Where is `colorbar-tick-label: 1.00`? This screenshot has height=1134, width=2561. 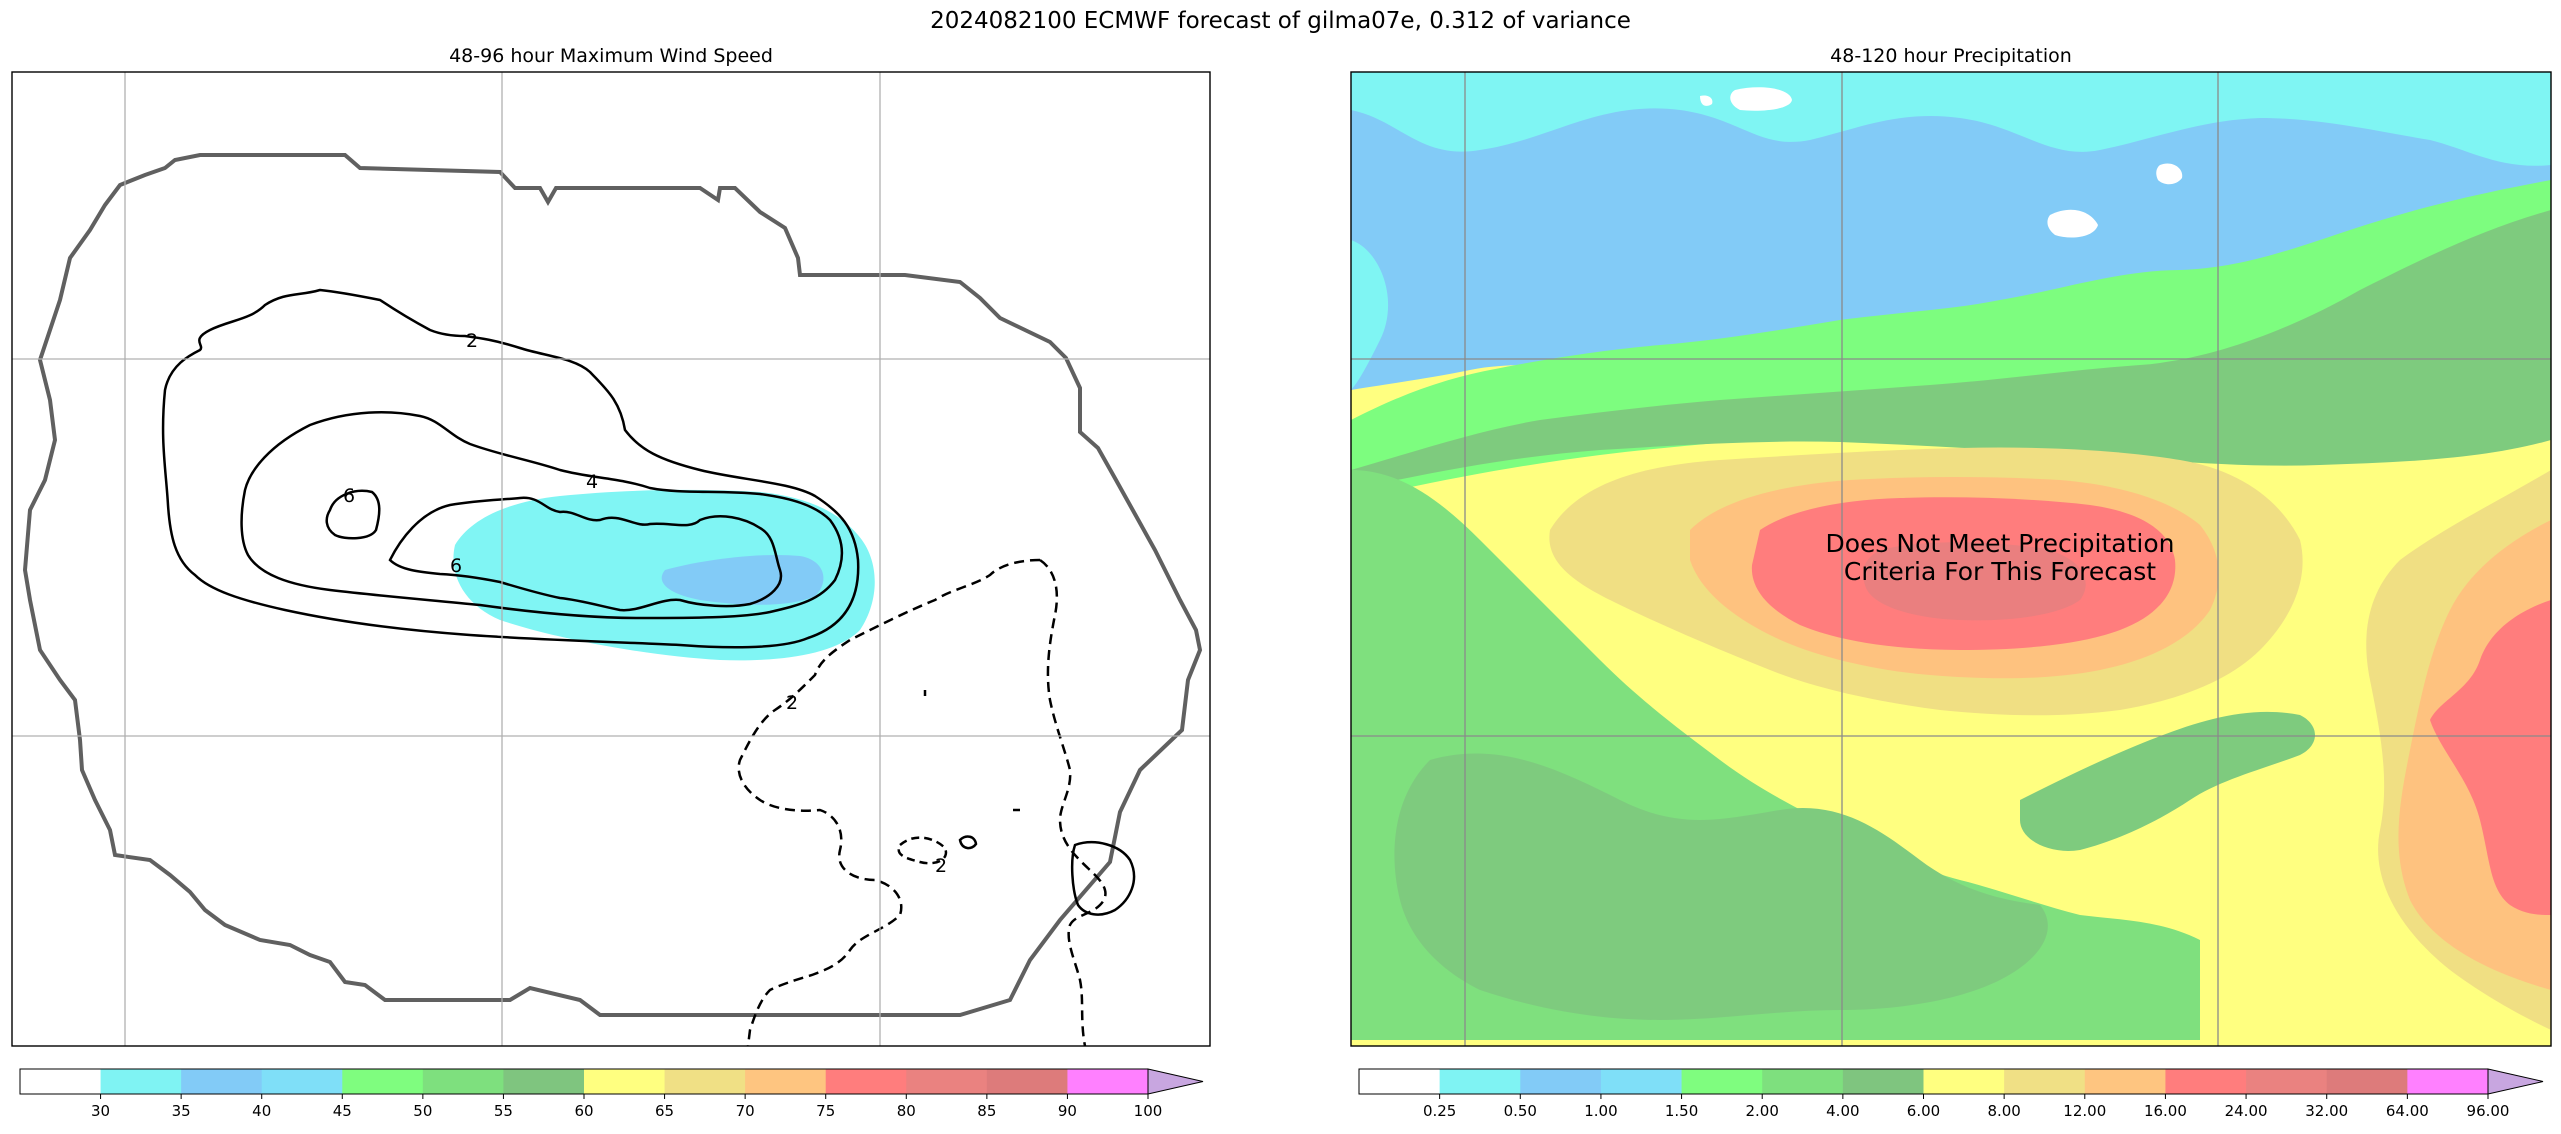
colorbar-tick-label: 1.00 is located at coordinates (1601, 1111).